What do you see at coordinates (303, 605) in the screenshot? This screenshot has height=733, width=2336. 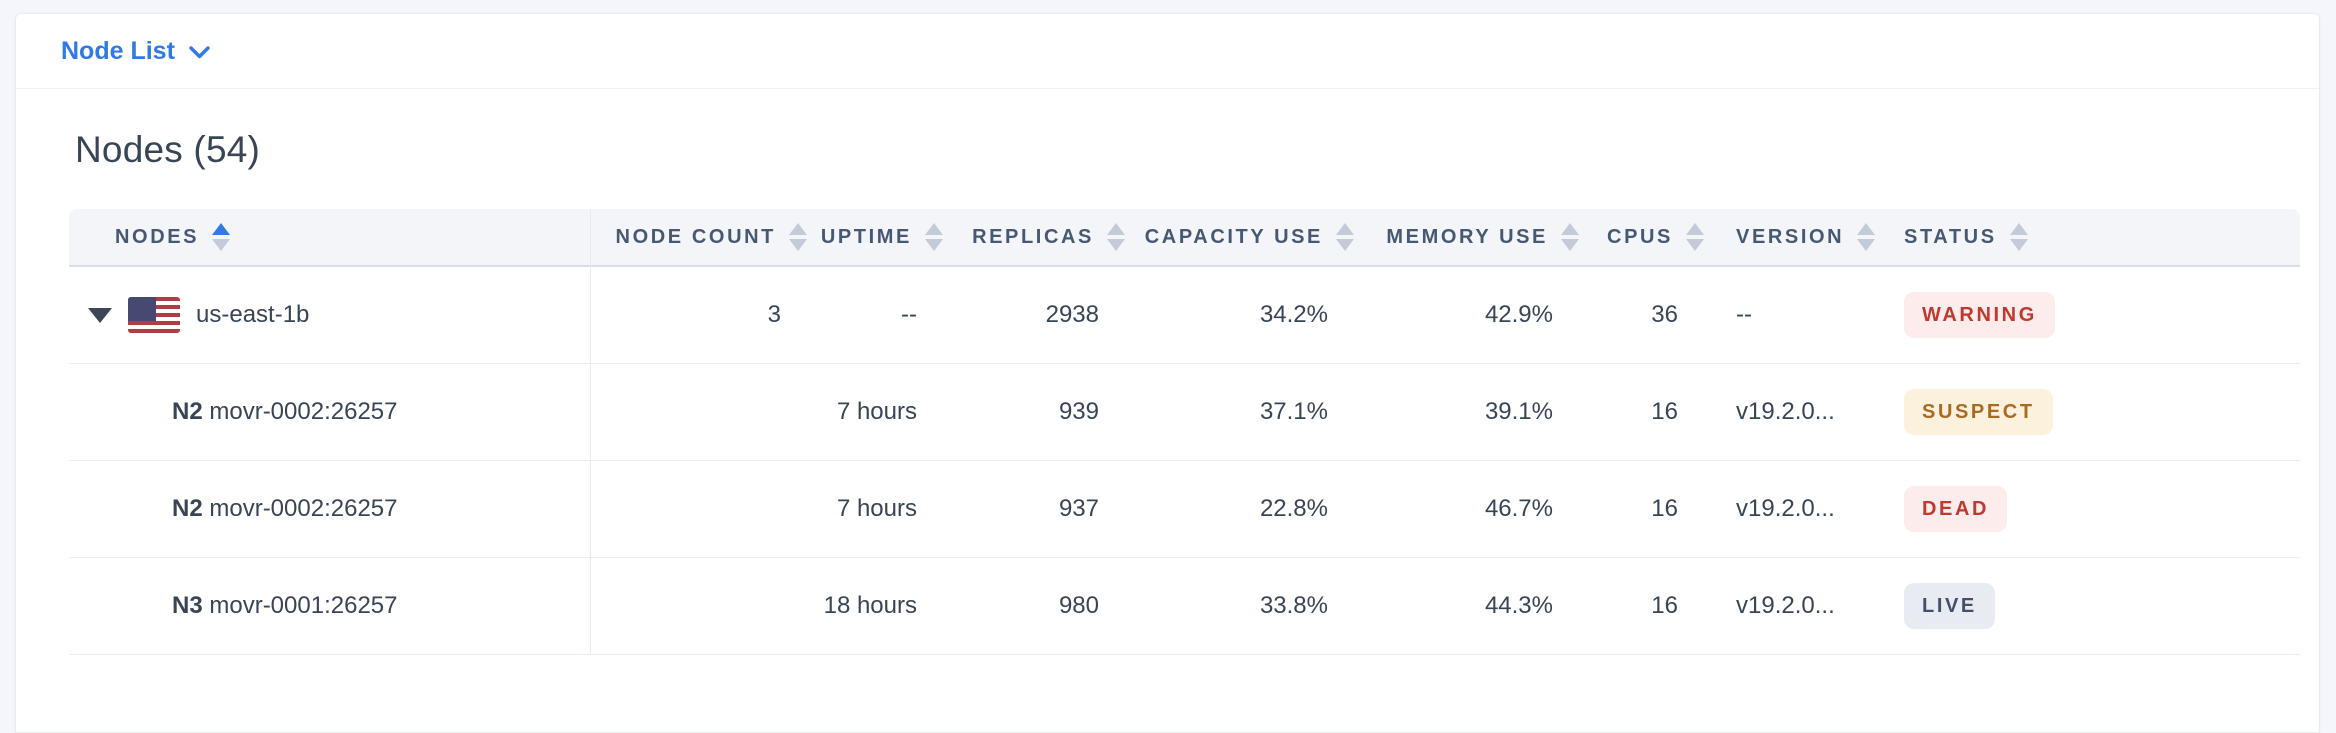 I see `node-address: movr-0001:26257` at bounding box center [303, 605].